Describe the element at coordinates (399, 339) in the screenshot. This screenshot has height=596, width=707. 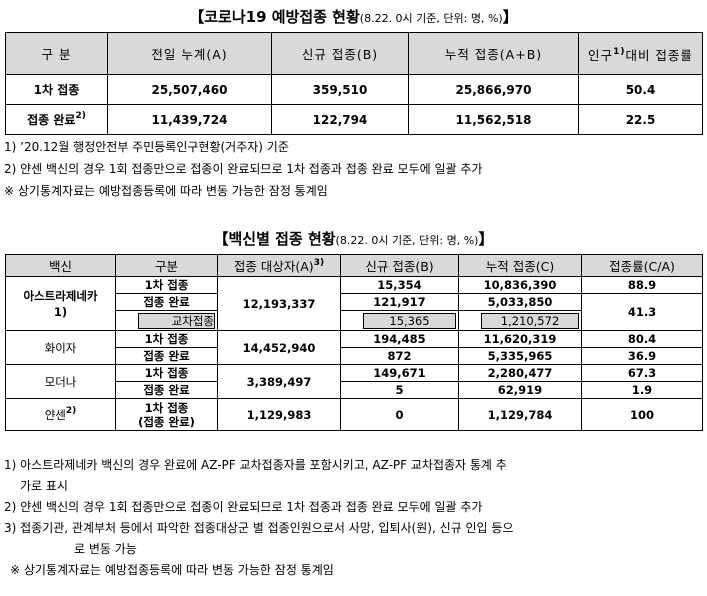
I see `cell-new: 194,485` at that location.